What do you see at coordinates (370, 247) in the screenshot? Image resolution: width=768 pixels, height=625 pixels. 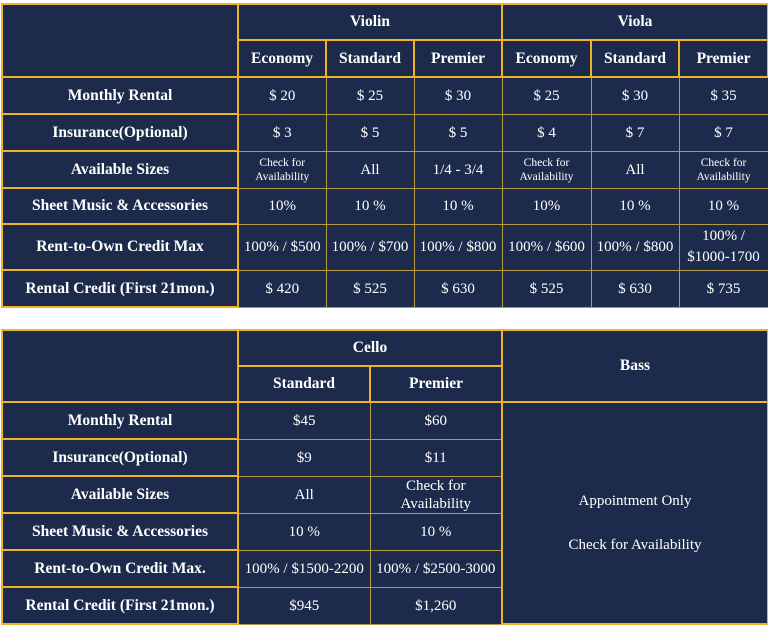 I see `price-cell: 100% / $700` at bounding box center [370, 247].